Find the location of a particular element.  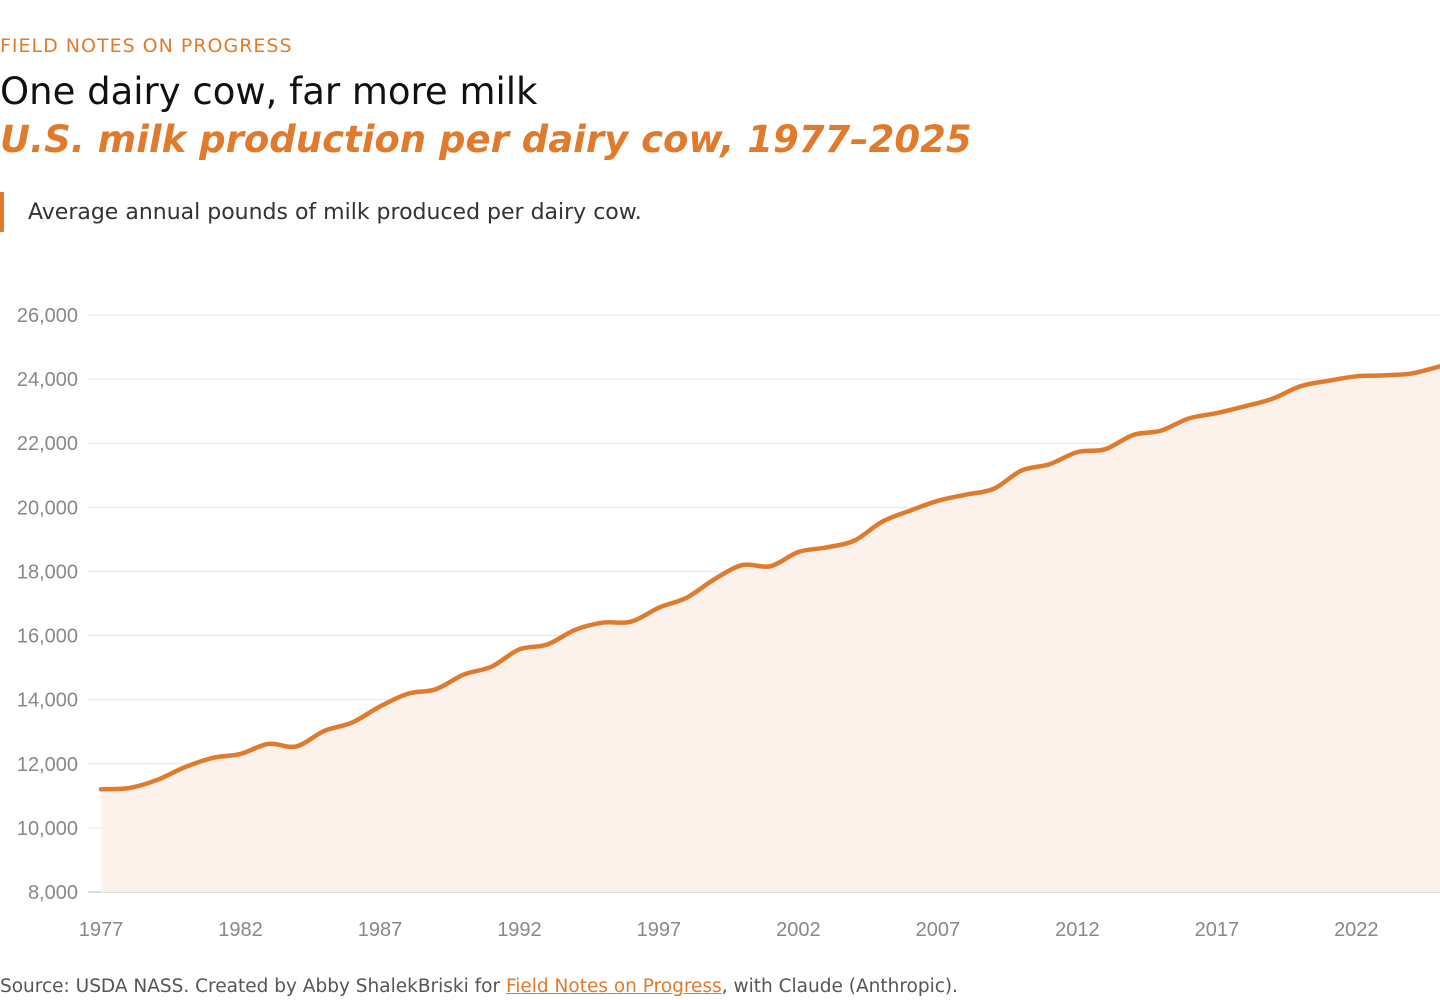

y-tick-label: 10,000 is located at coordinates (47, 829).